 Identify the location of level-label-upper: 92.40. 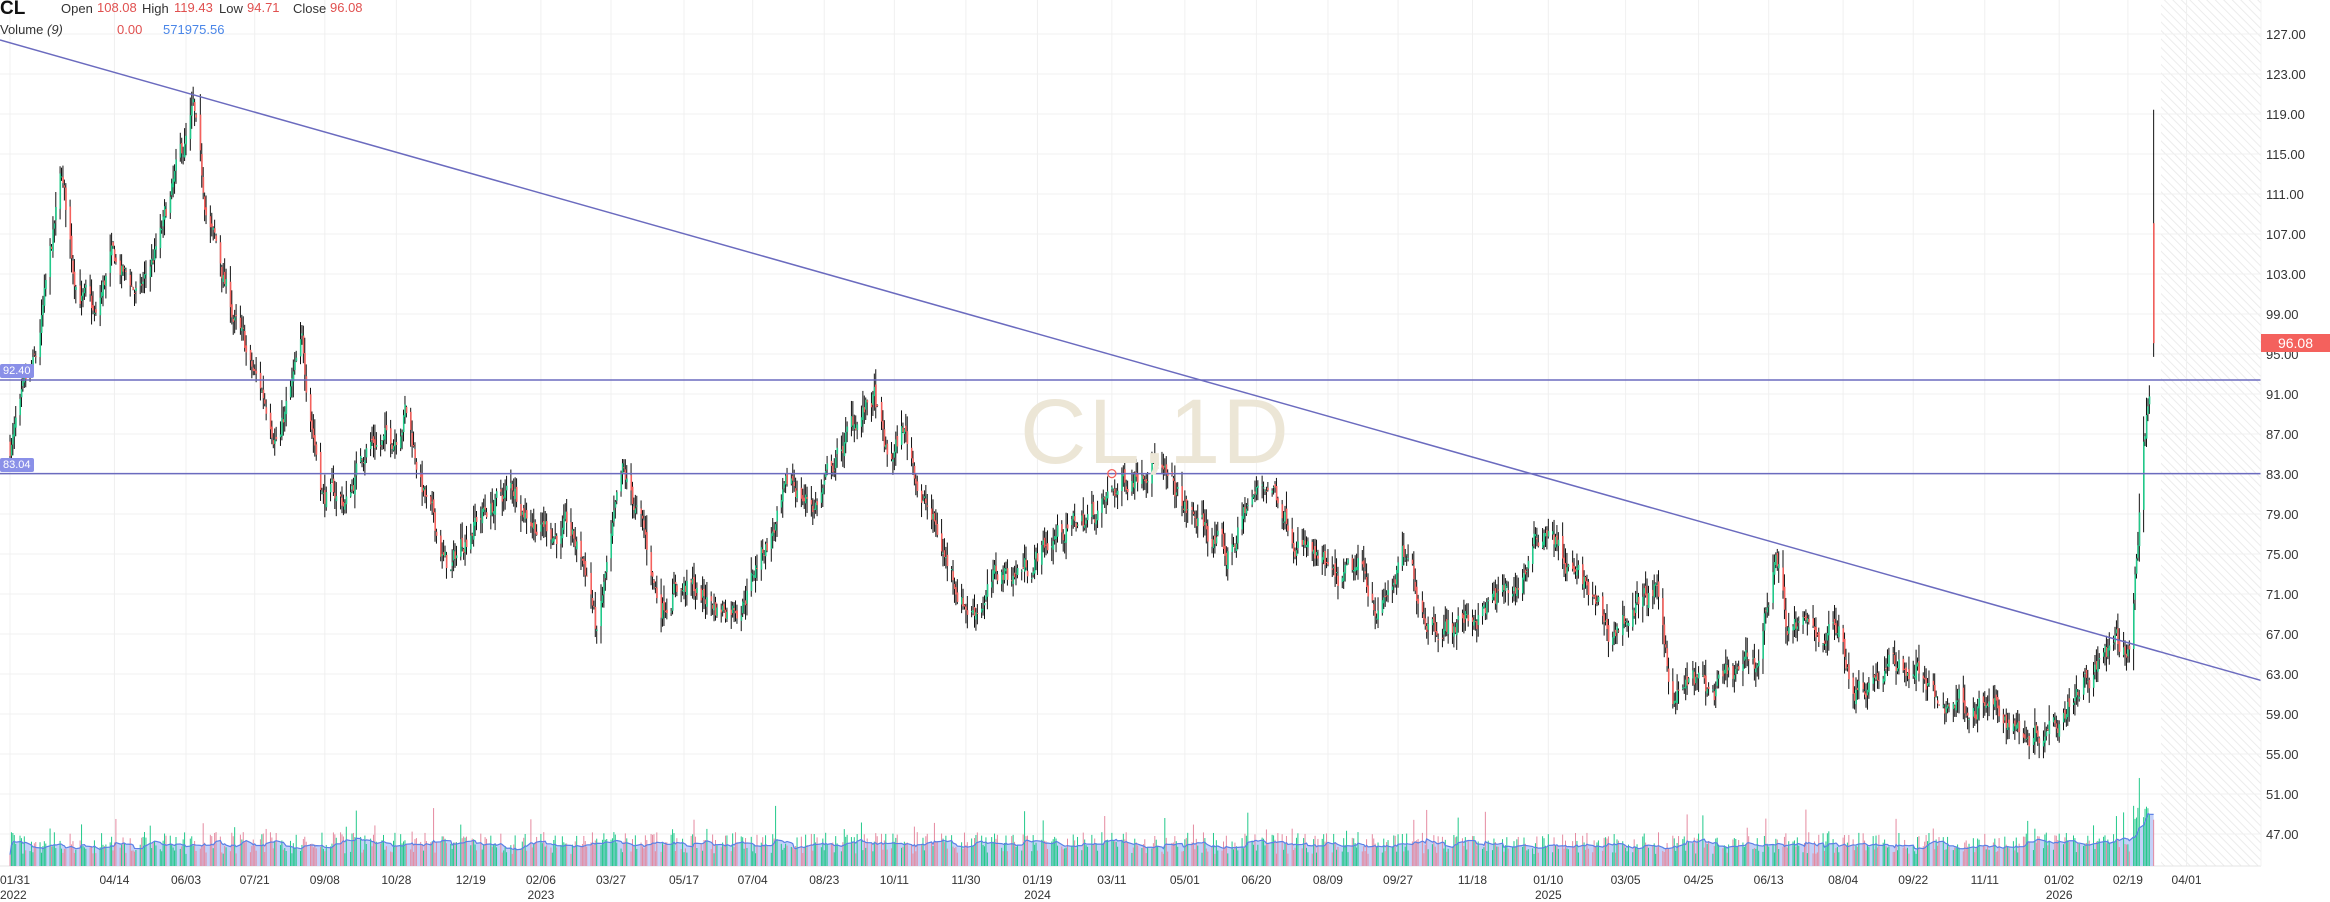
(17, 371).